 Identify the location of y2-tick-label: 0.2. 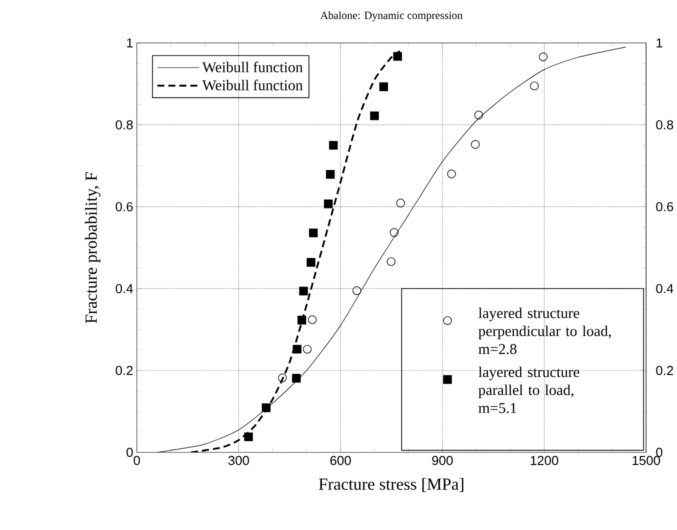
(665, 370).